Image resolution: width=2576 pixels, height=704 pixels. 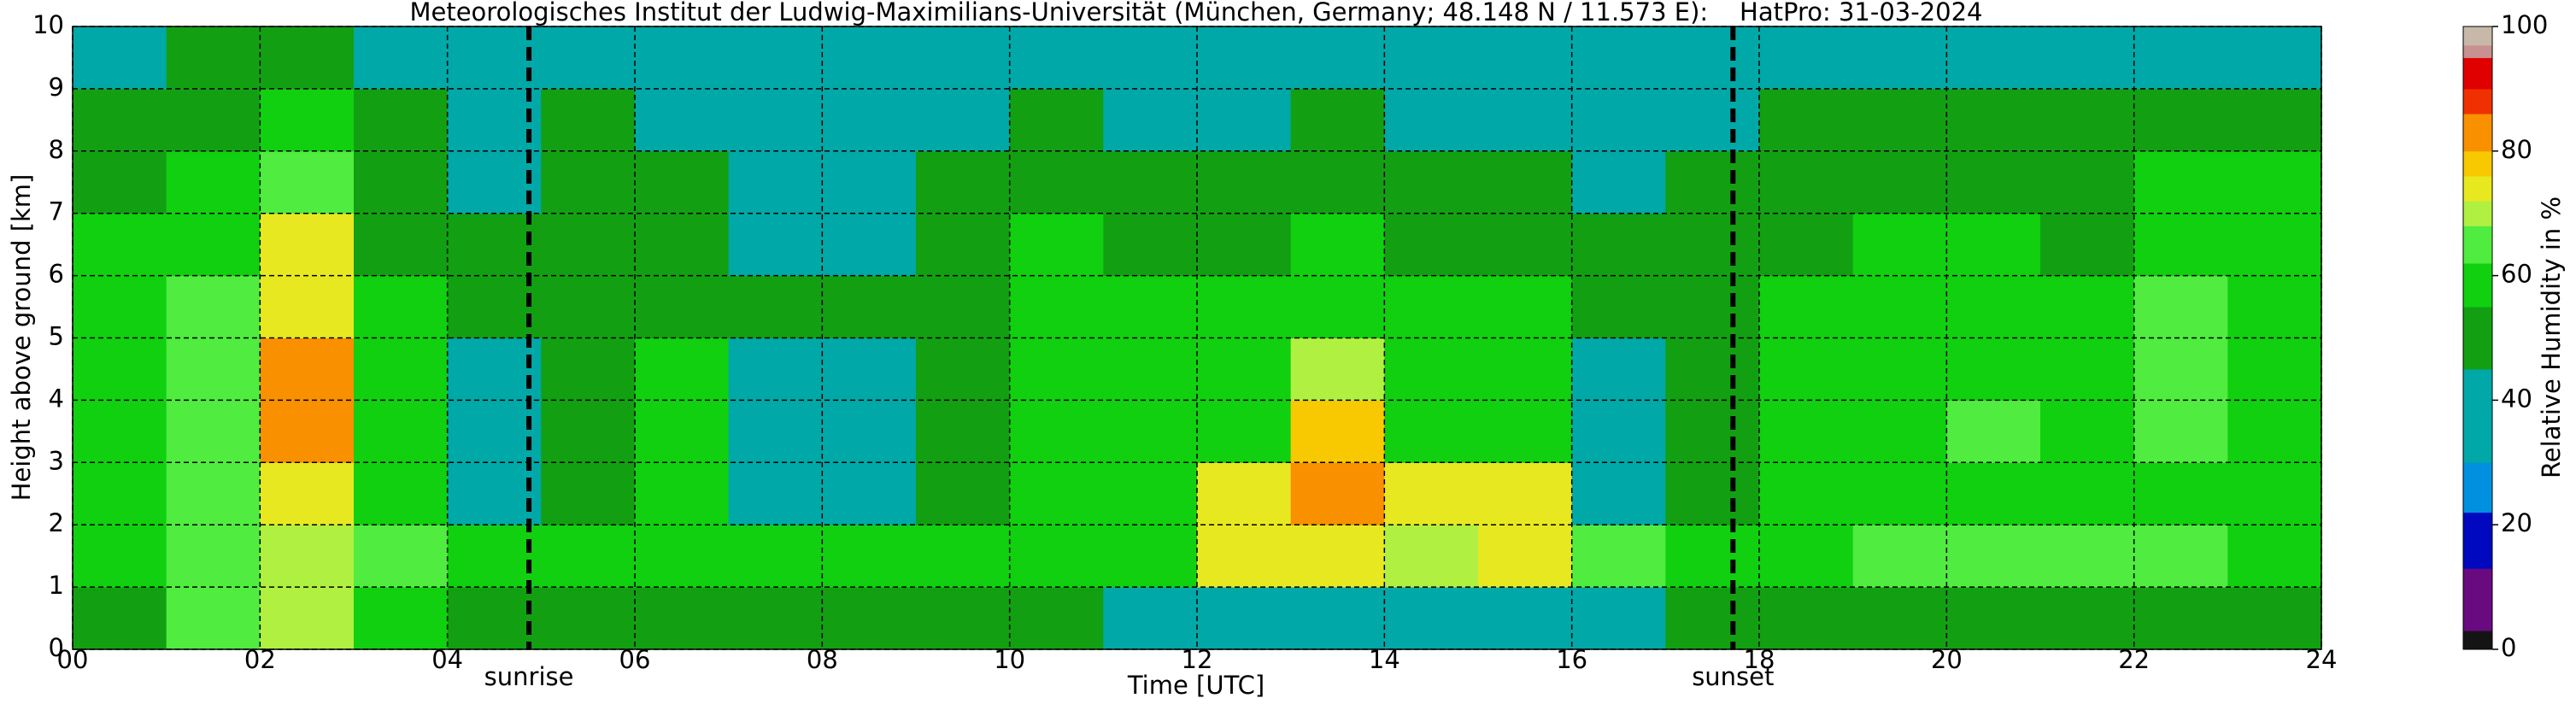 I want to click on y-tick-label: 10, so click(x=48, y=24).